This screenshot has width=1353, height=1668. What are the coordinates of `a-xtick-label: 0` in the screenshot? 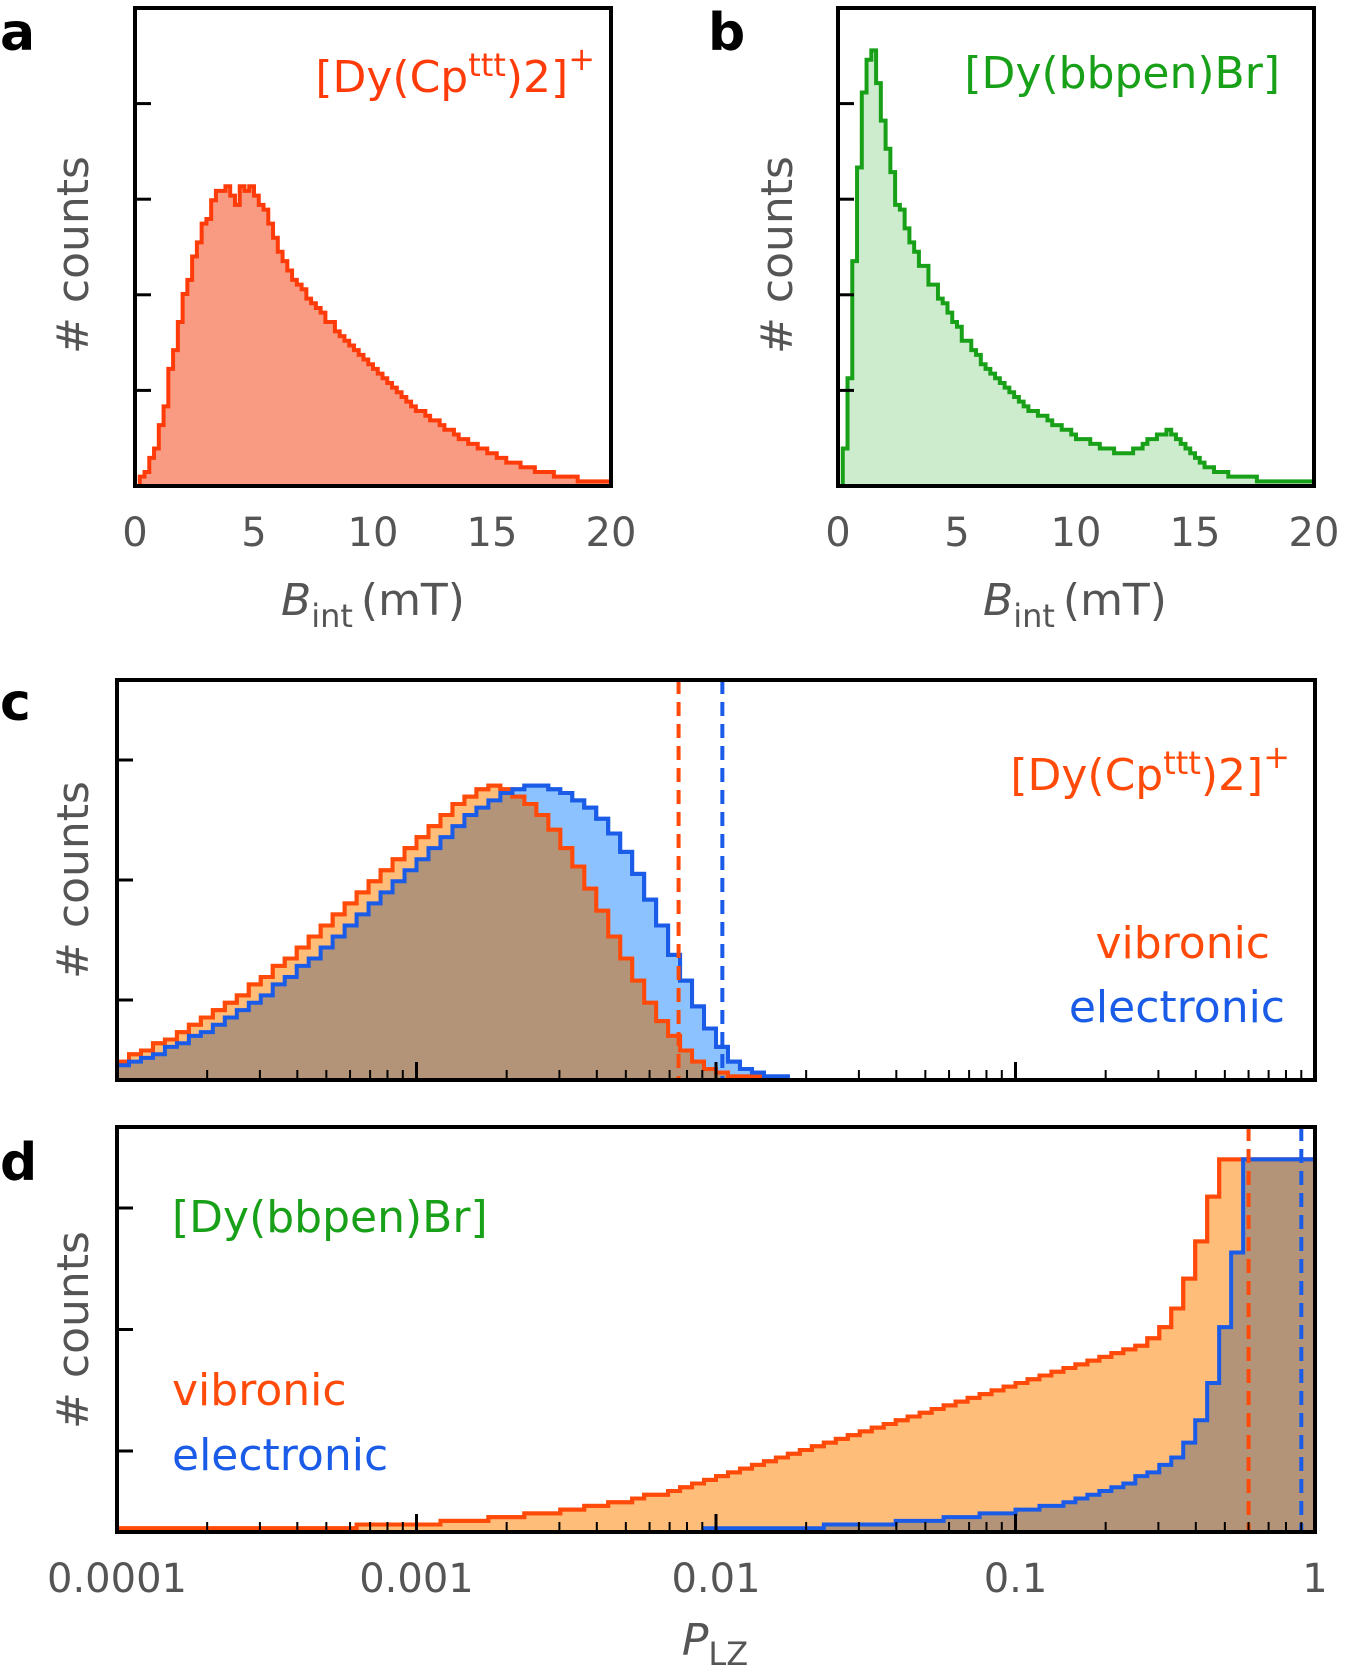 It's located at (134, 533).